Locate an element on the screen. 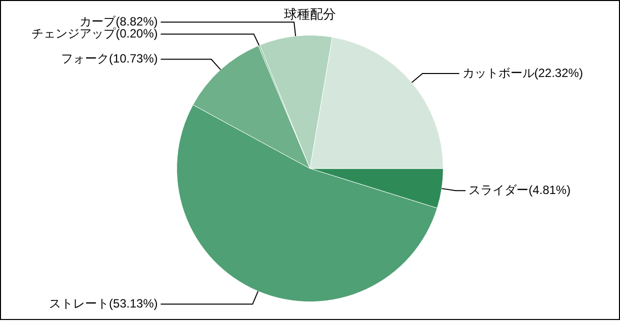 The image size is (620, 322). slice-label: ストレート(53.13%) is located at coordinates (103, 303).